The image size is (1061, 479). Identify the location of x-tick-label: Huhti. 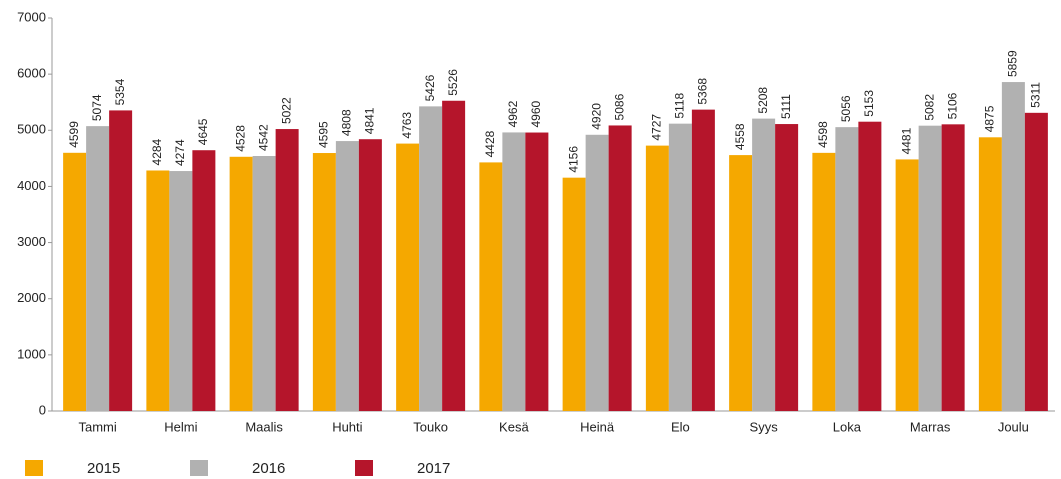
(347, 426).